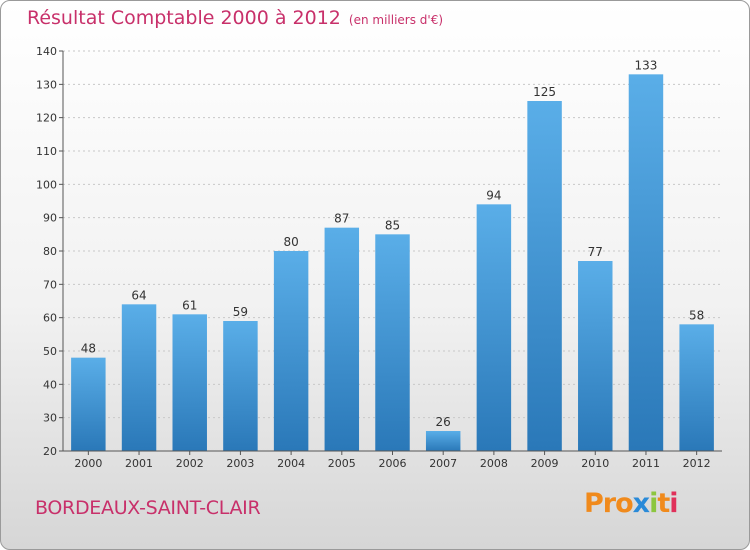 The height and width of the screenshot is (550, 750). I want to click on x-tick-label-2011: 2011, so click(646, 463).